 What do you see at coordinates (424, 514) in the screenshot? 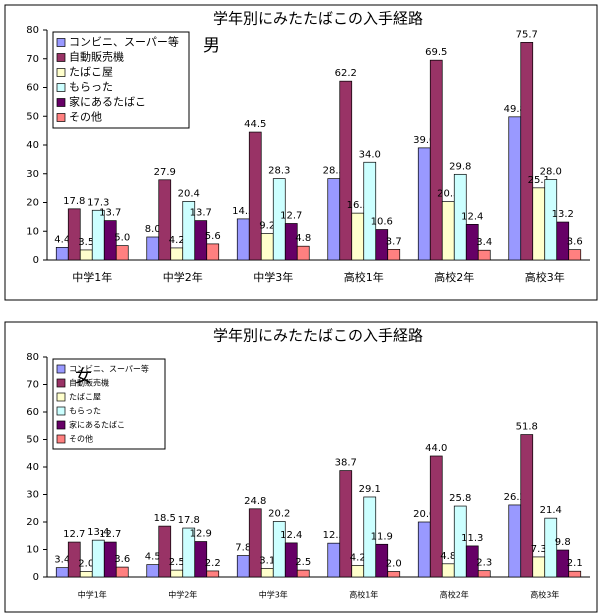
I see `value-label: 20.0` at bounding box center [424, 514].